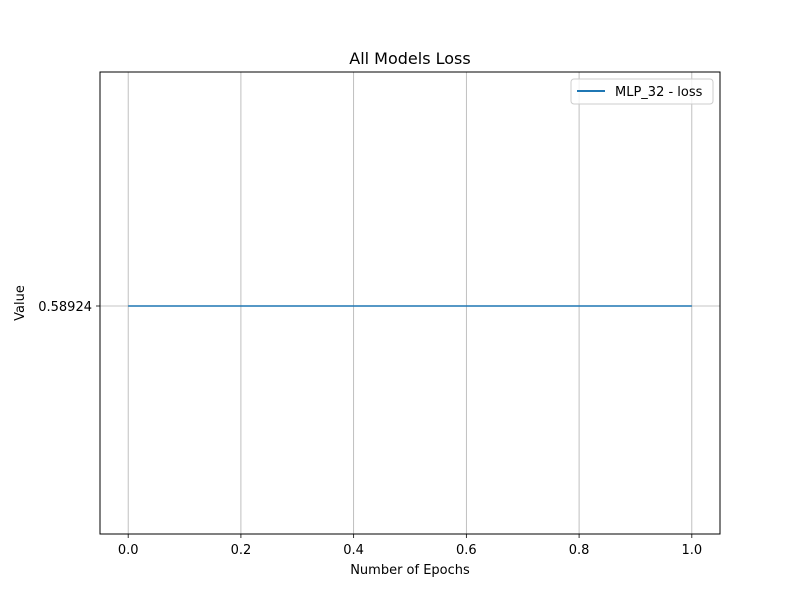 This screenshot has height=600, width=800. What do you see at coordinates (353, 550) in the screenshot?
I see `x-tick-label: 0.4` at bounding box center [353, 550].